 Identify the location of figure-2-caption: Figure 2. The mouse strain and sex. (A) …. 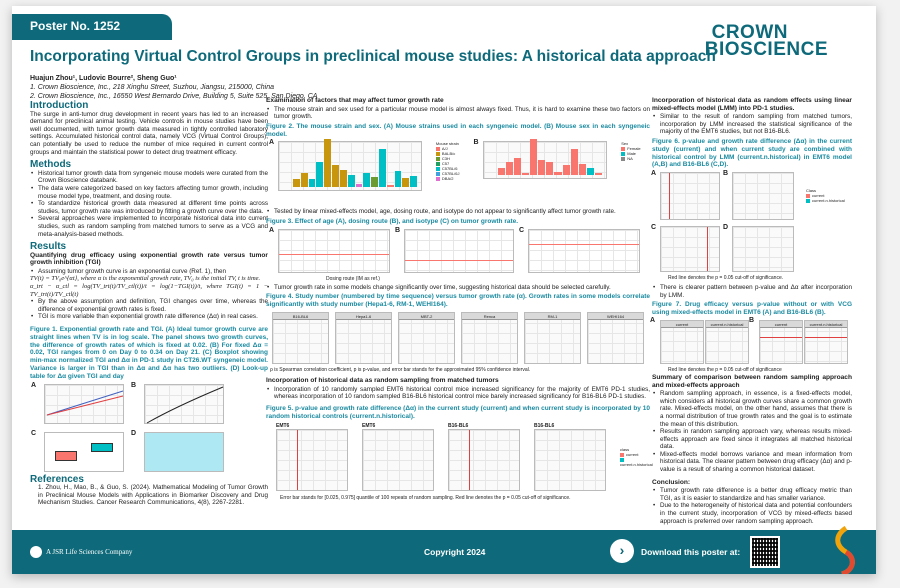
(458, 130).